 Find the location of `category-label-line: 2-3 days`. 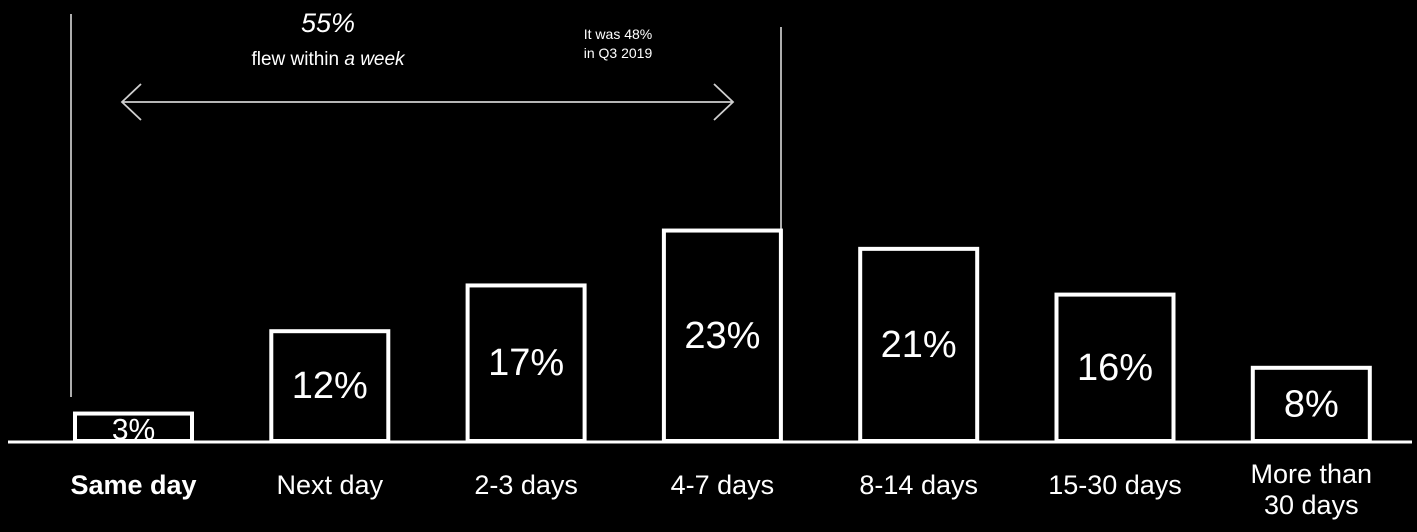

category-label-line: 2-3 days is located at coordinates (526, 485).